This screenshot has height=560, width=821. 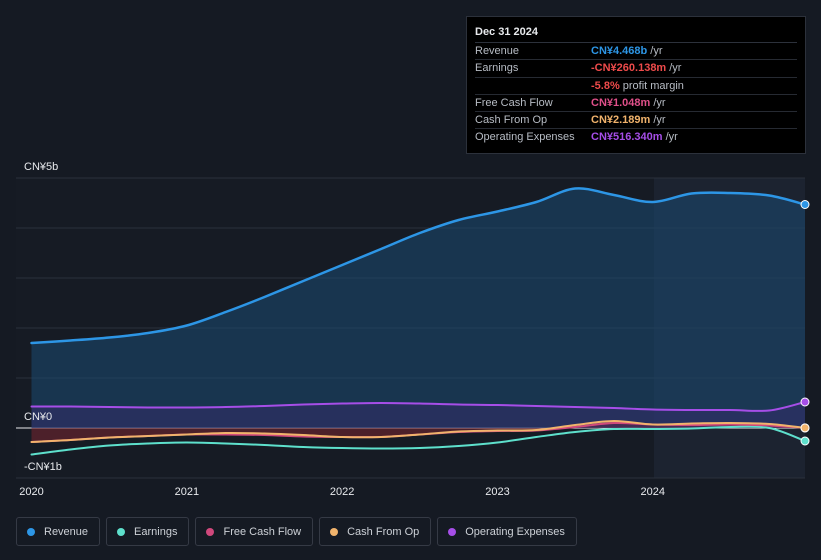 I want to click on x-axis-label: 2020, so click(x=31, y=492).